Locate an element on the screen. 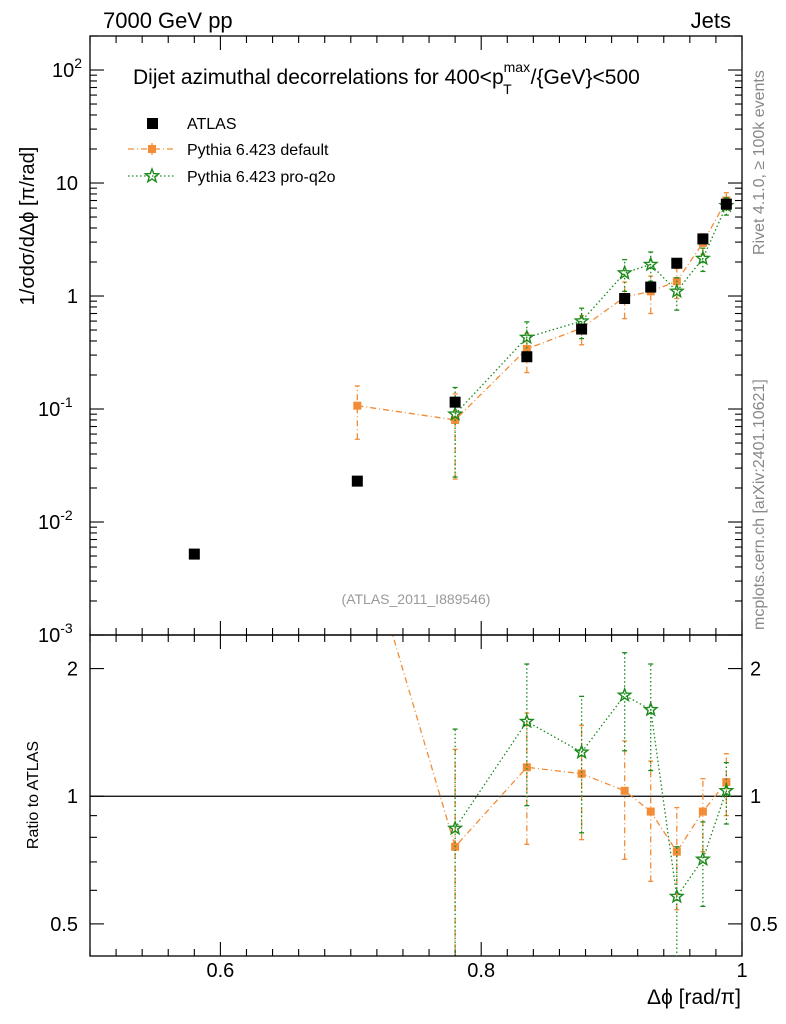  chart-title-superscript: max is located at coordinates (517, 67).